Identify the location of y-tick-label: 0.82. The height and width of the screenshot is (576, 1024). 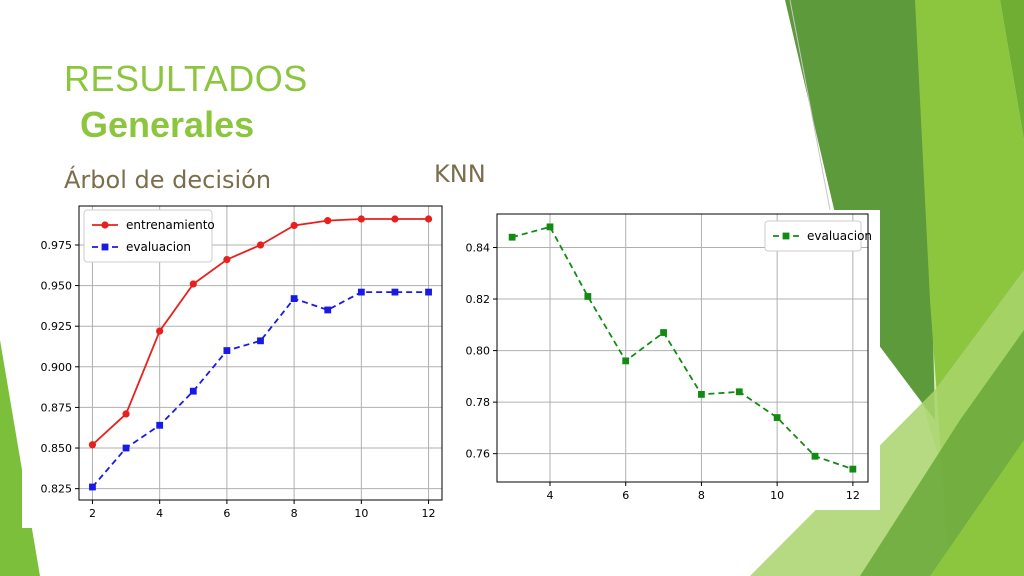
(478, 299).